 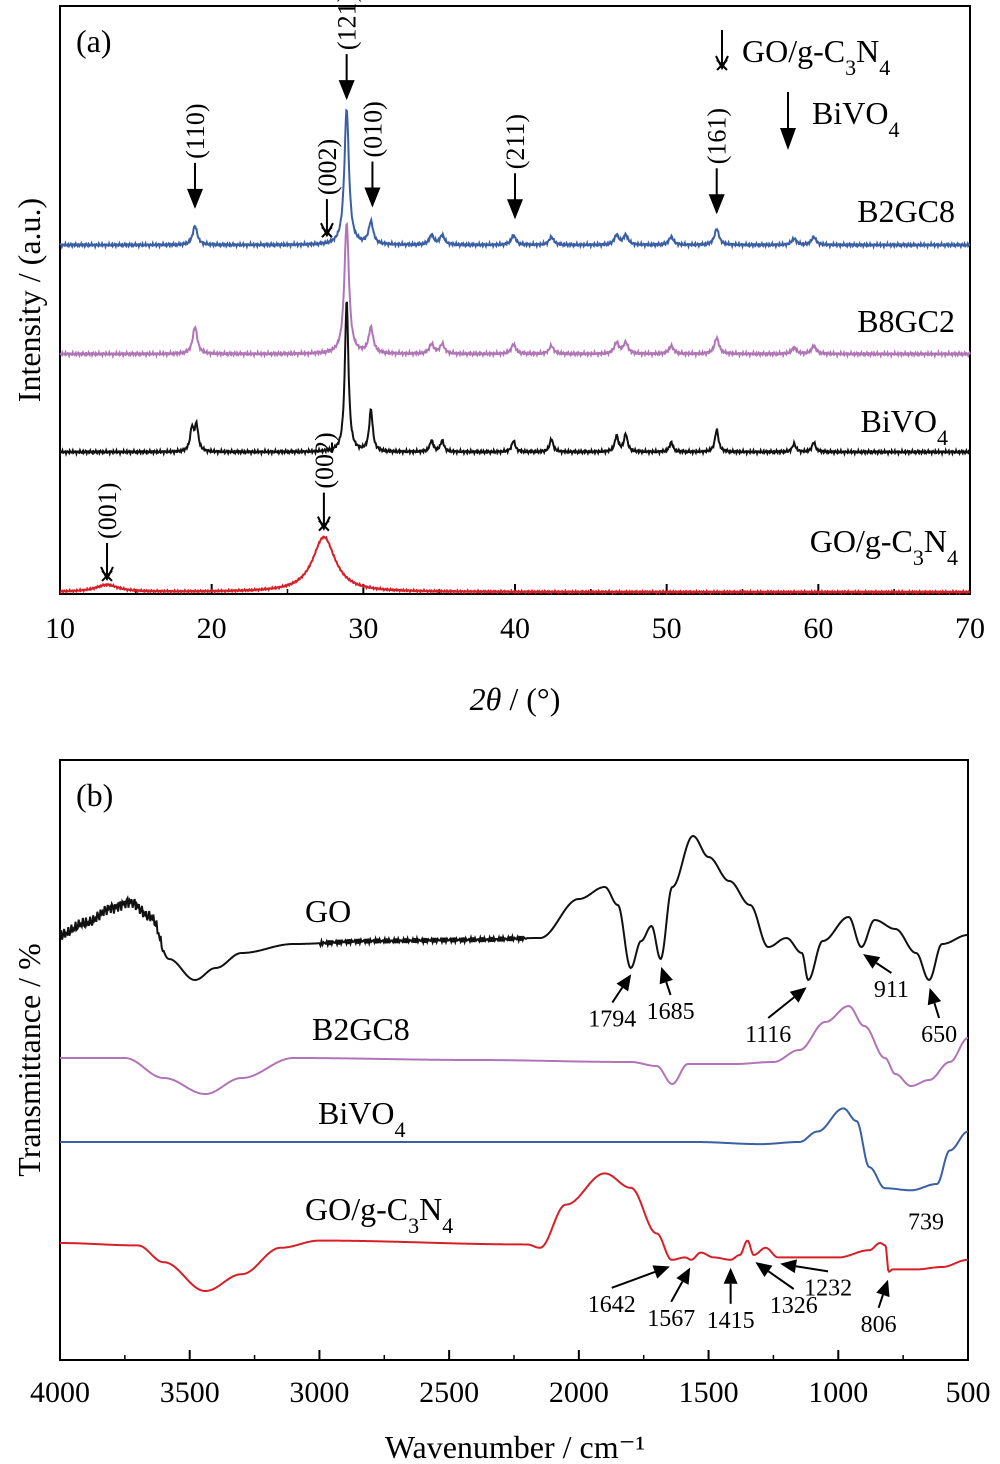 I want to click on legend-marker-arrow, so click(x=788, y=121).